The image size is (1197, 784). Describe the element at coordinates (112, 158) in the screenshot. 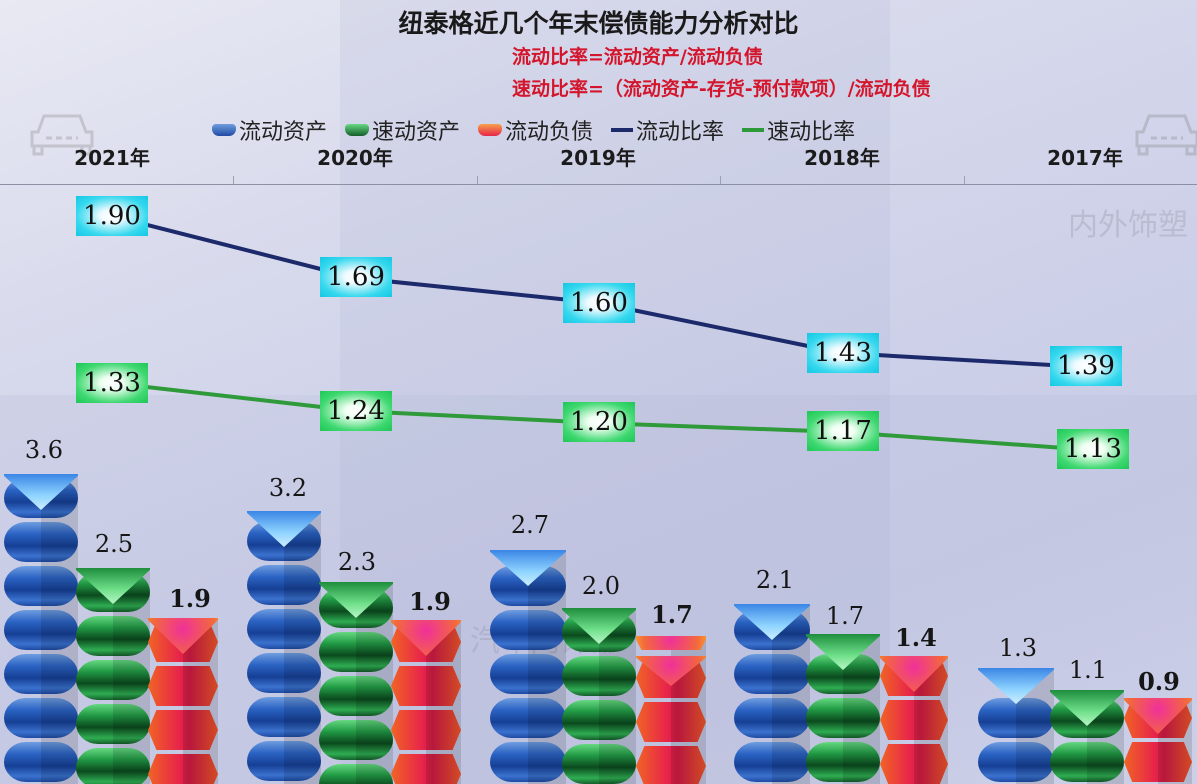

I see `category-label-2021: 2021年` at that location.